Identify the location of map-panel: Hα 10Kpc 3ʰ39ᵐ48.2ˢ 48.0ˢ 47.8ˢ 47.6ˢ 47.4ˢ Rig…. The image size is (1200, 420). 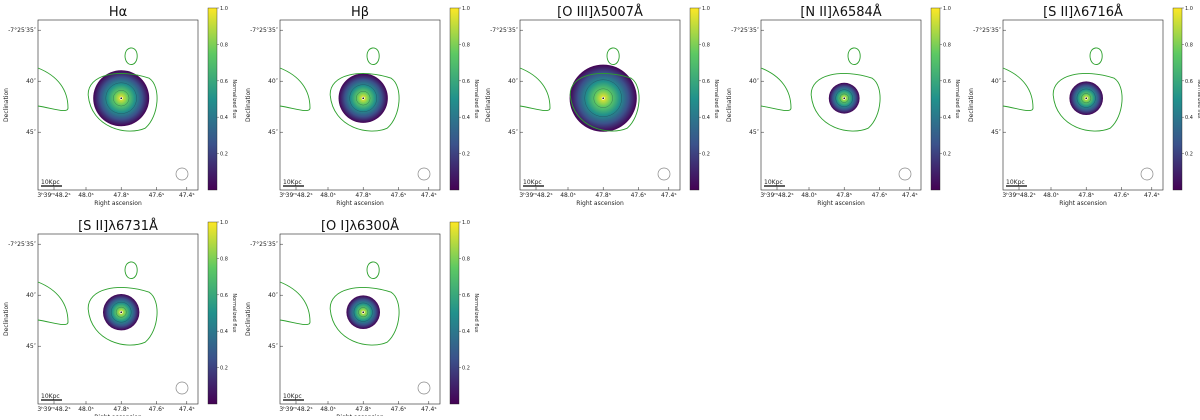
(120, 106).